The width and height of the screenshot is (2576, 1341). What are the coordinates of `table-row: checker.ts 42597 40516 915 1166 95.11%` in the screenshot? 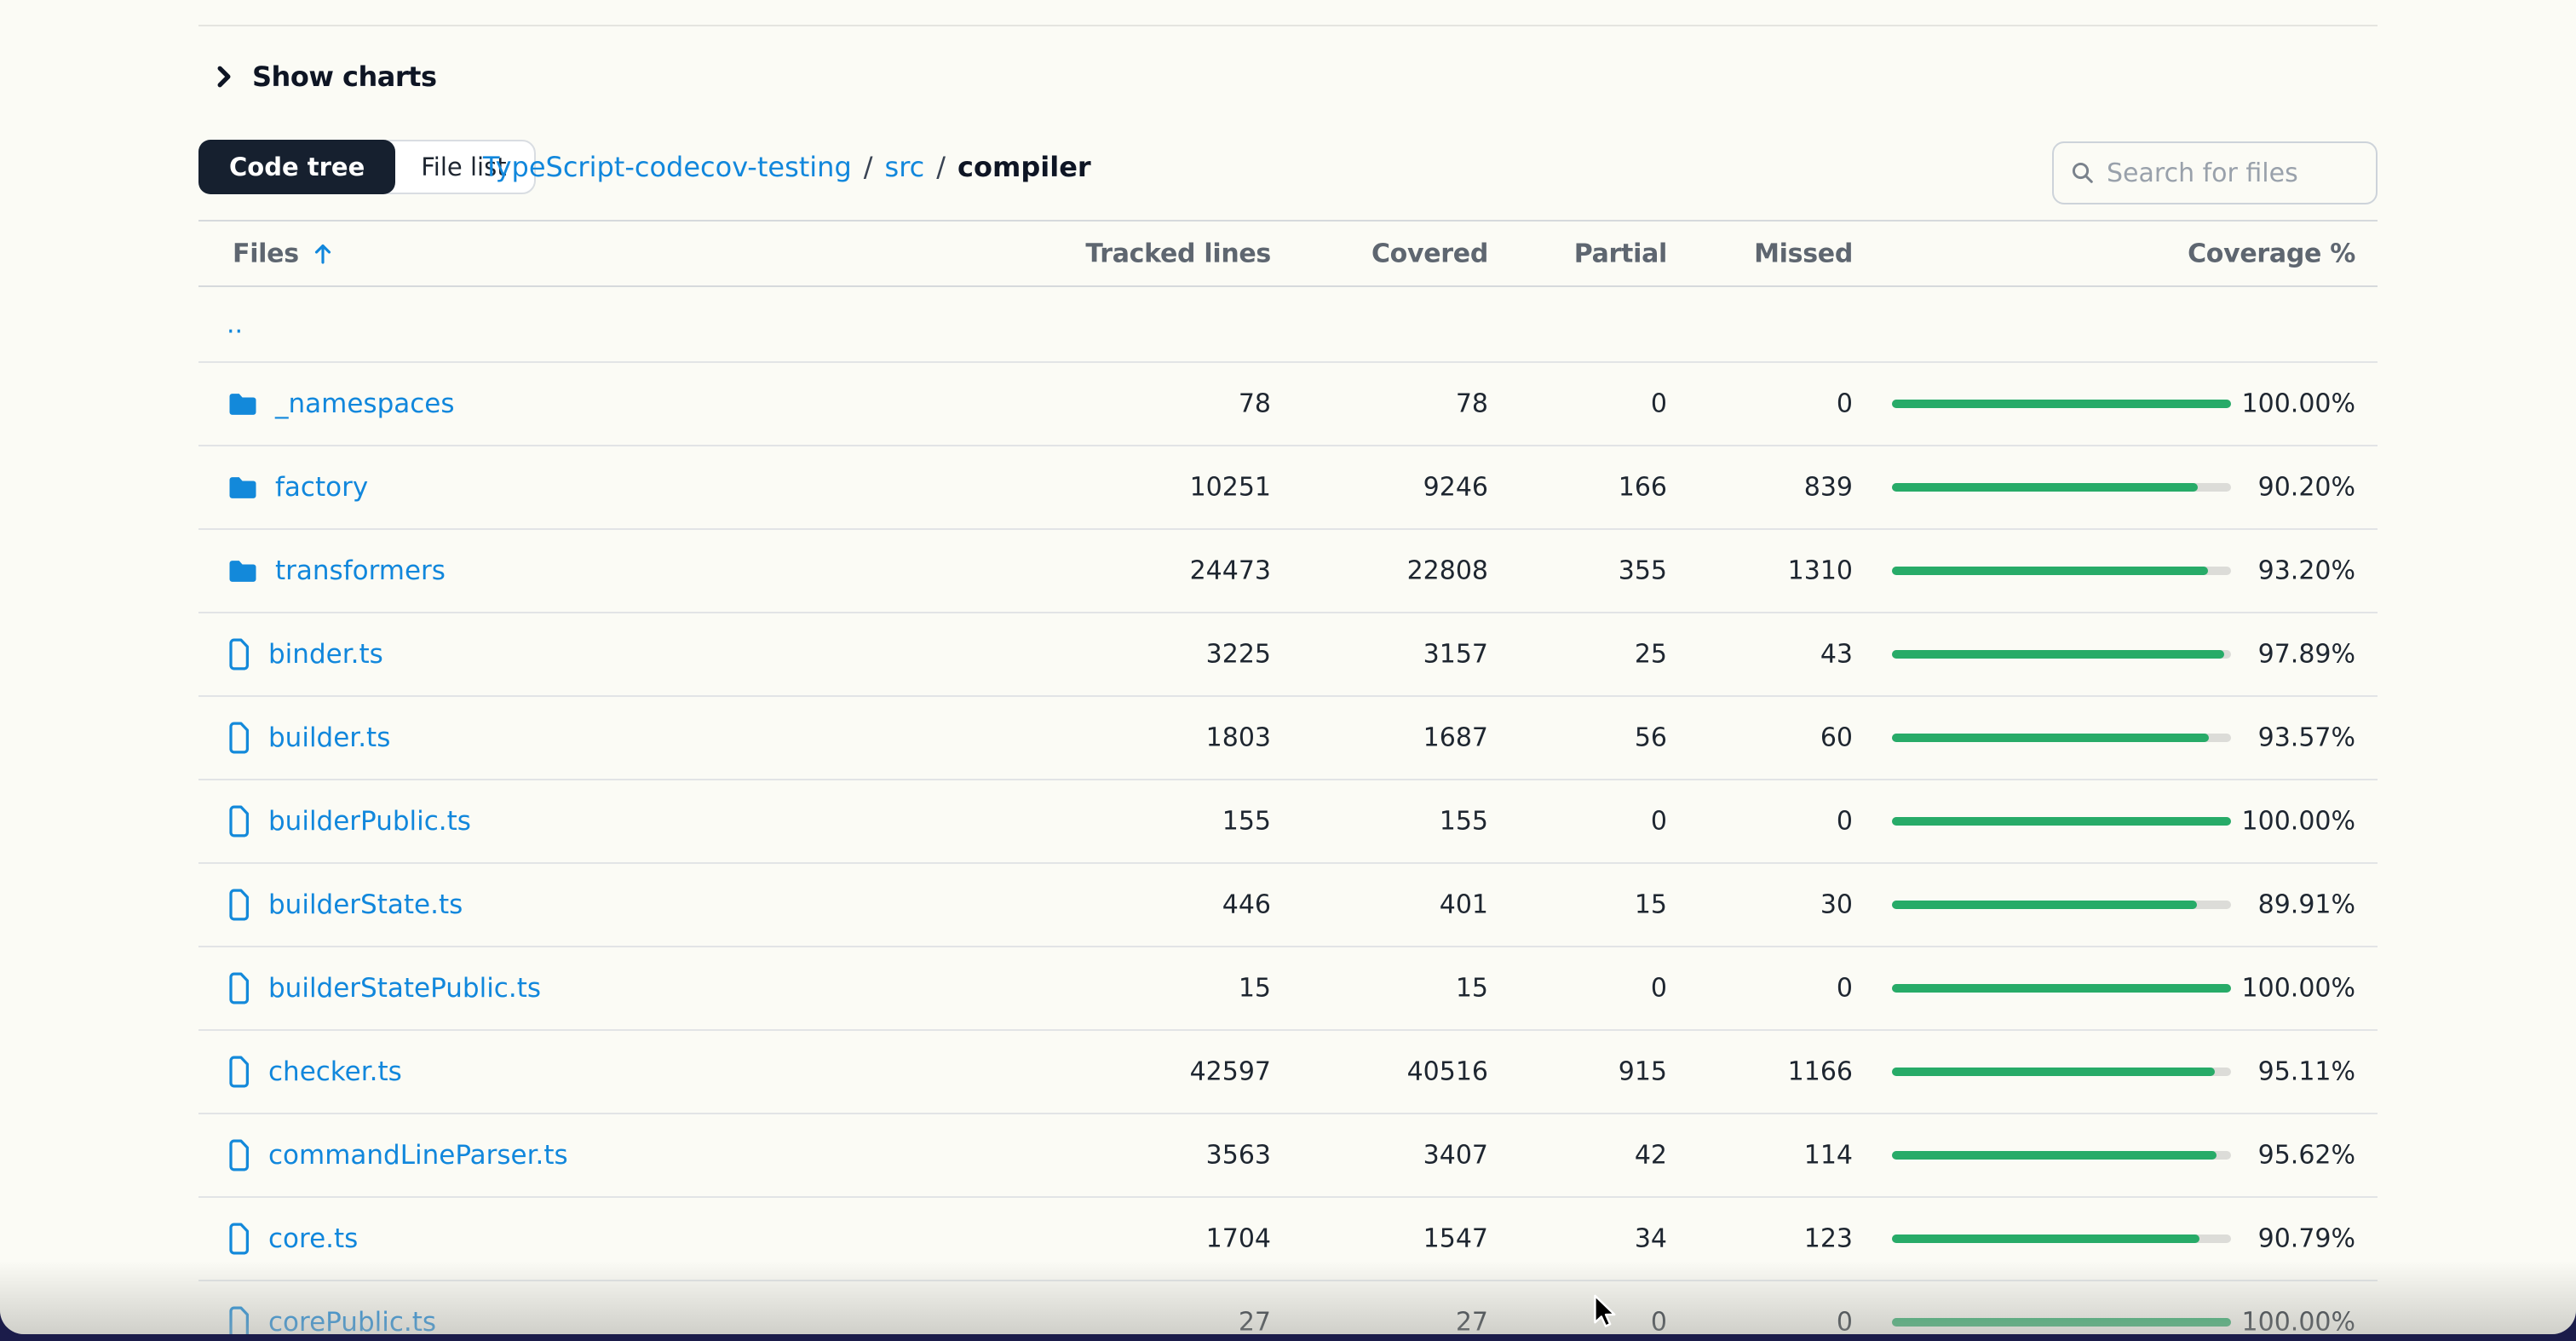 It's located at (1288, 1073).